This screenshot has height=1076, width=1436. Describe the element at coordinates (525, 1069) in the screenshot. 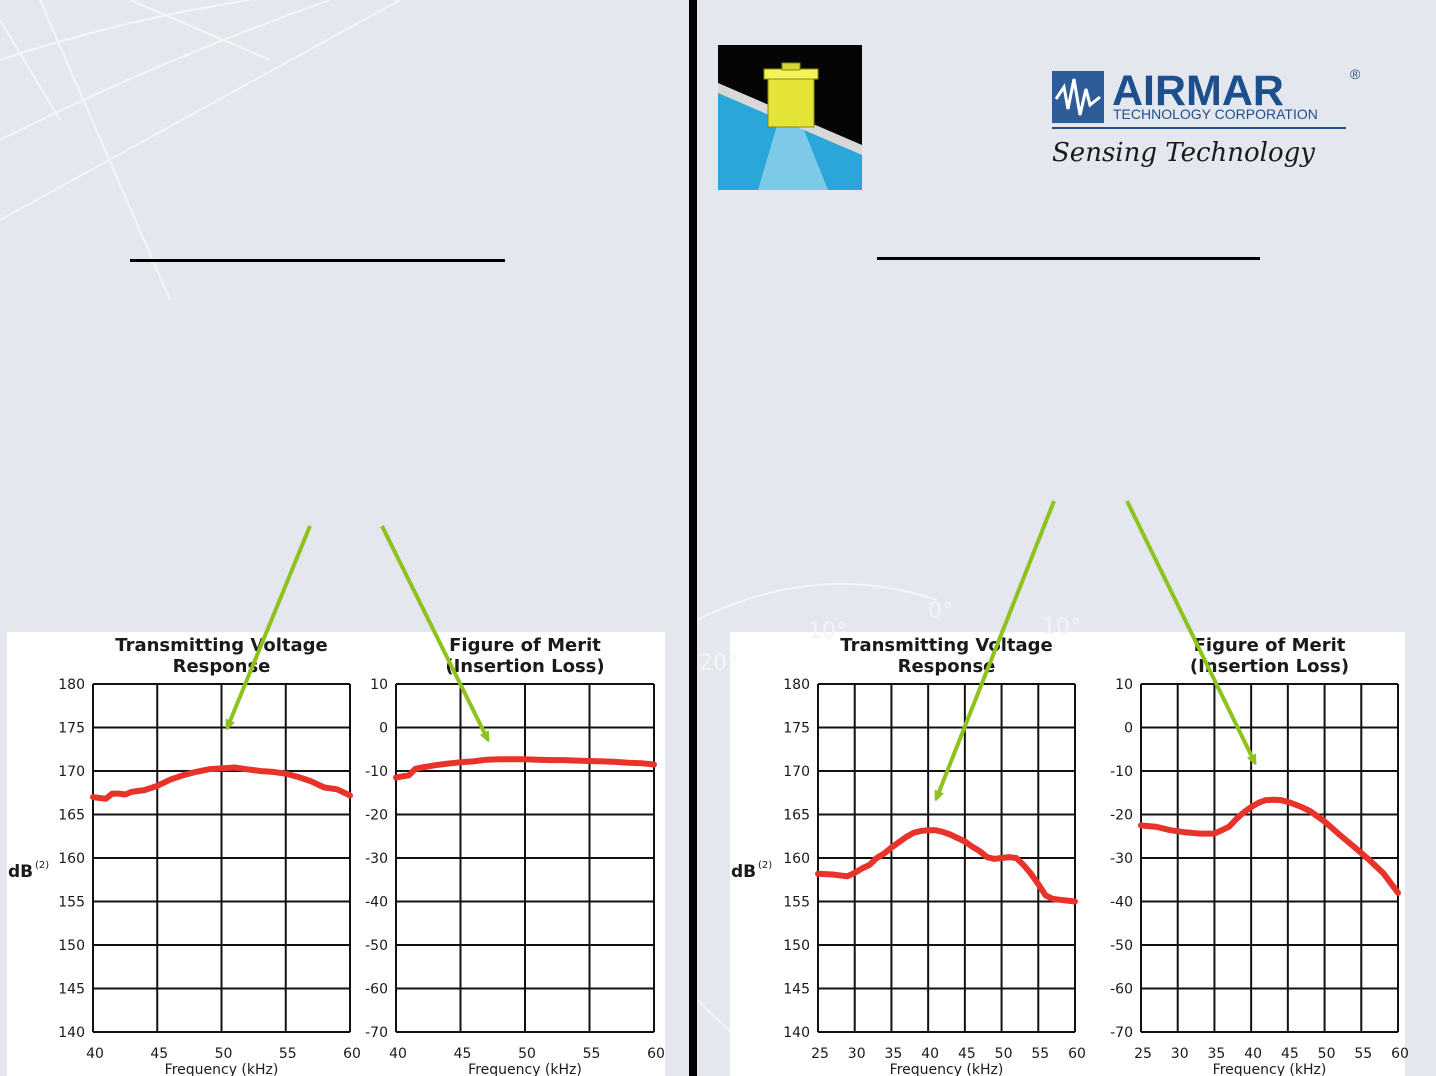

I see `chart-1-xlabel: Frequency (kHz)` at that location.